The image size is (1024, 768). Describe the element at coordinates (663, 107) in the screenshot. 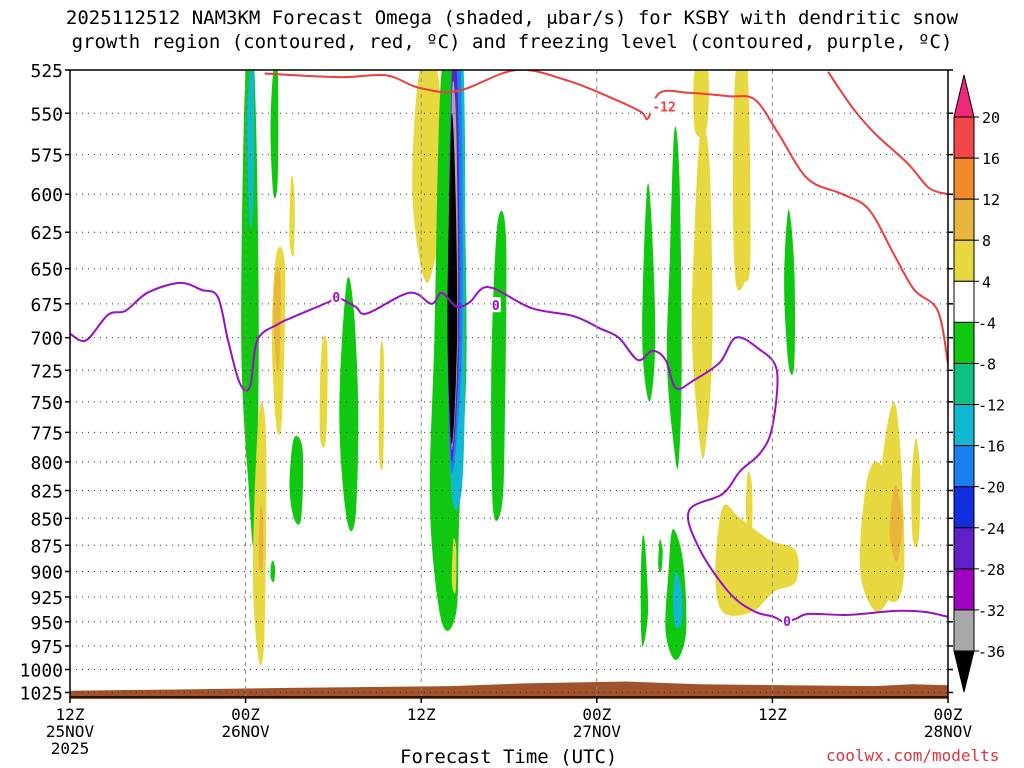

I see `dgz-label: -12` at that location.